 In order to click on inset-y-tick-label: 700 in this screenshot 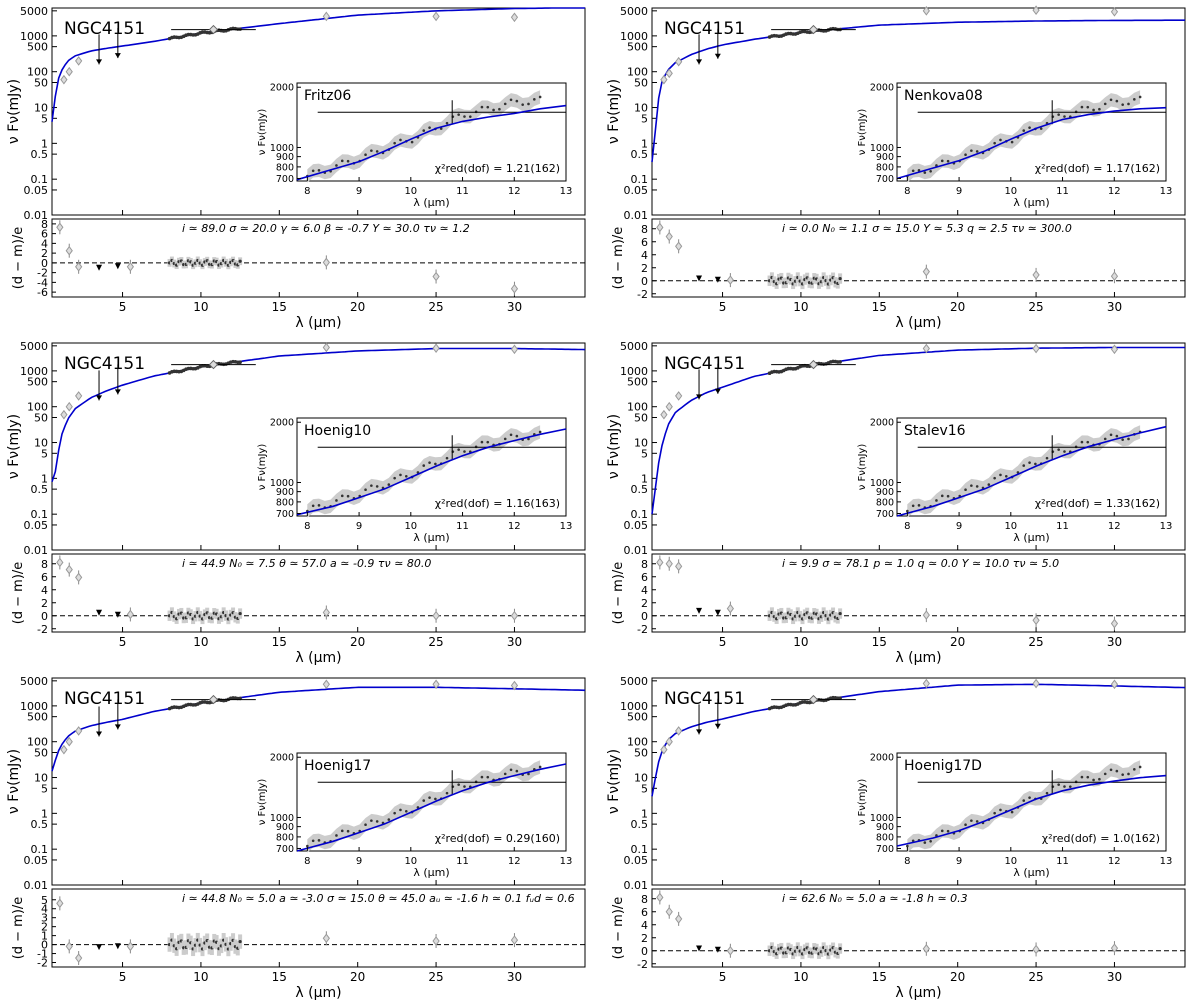, I will do `click(285, 849)`.